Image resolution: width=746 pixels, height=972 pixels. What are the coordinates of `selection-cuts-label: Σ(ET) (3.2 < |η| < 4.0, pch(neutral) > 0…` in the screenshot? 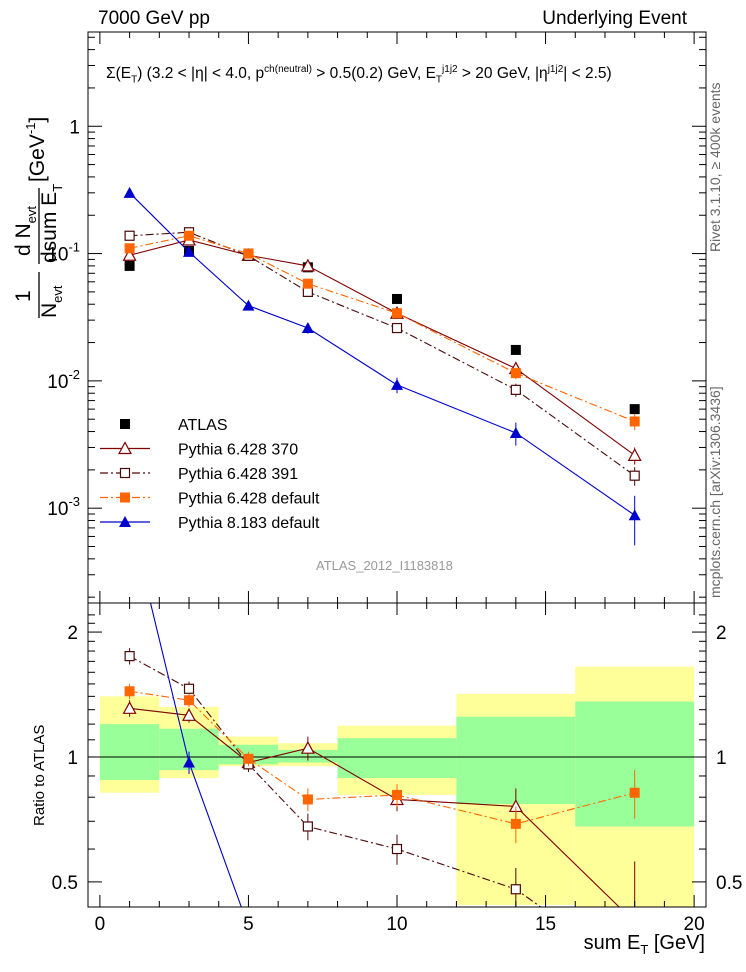 It's located at (359, 74).